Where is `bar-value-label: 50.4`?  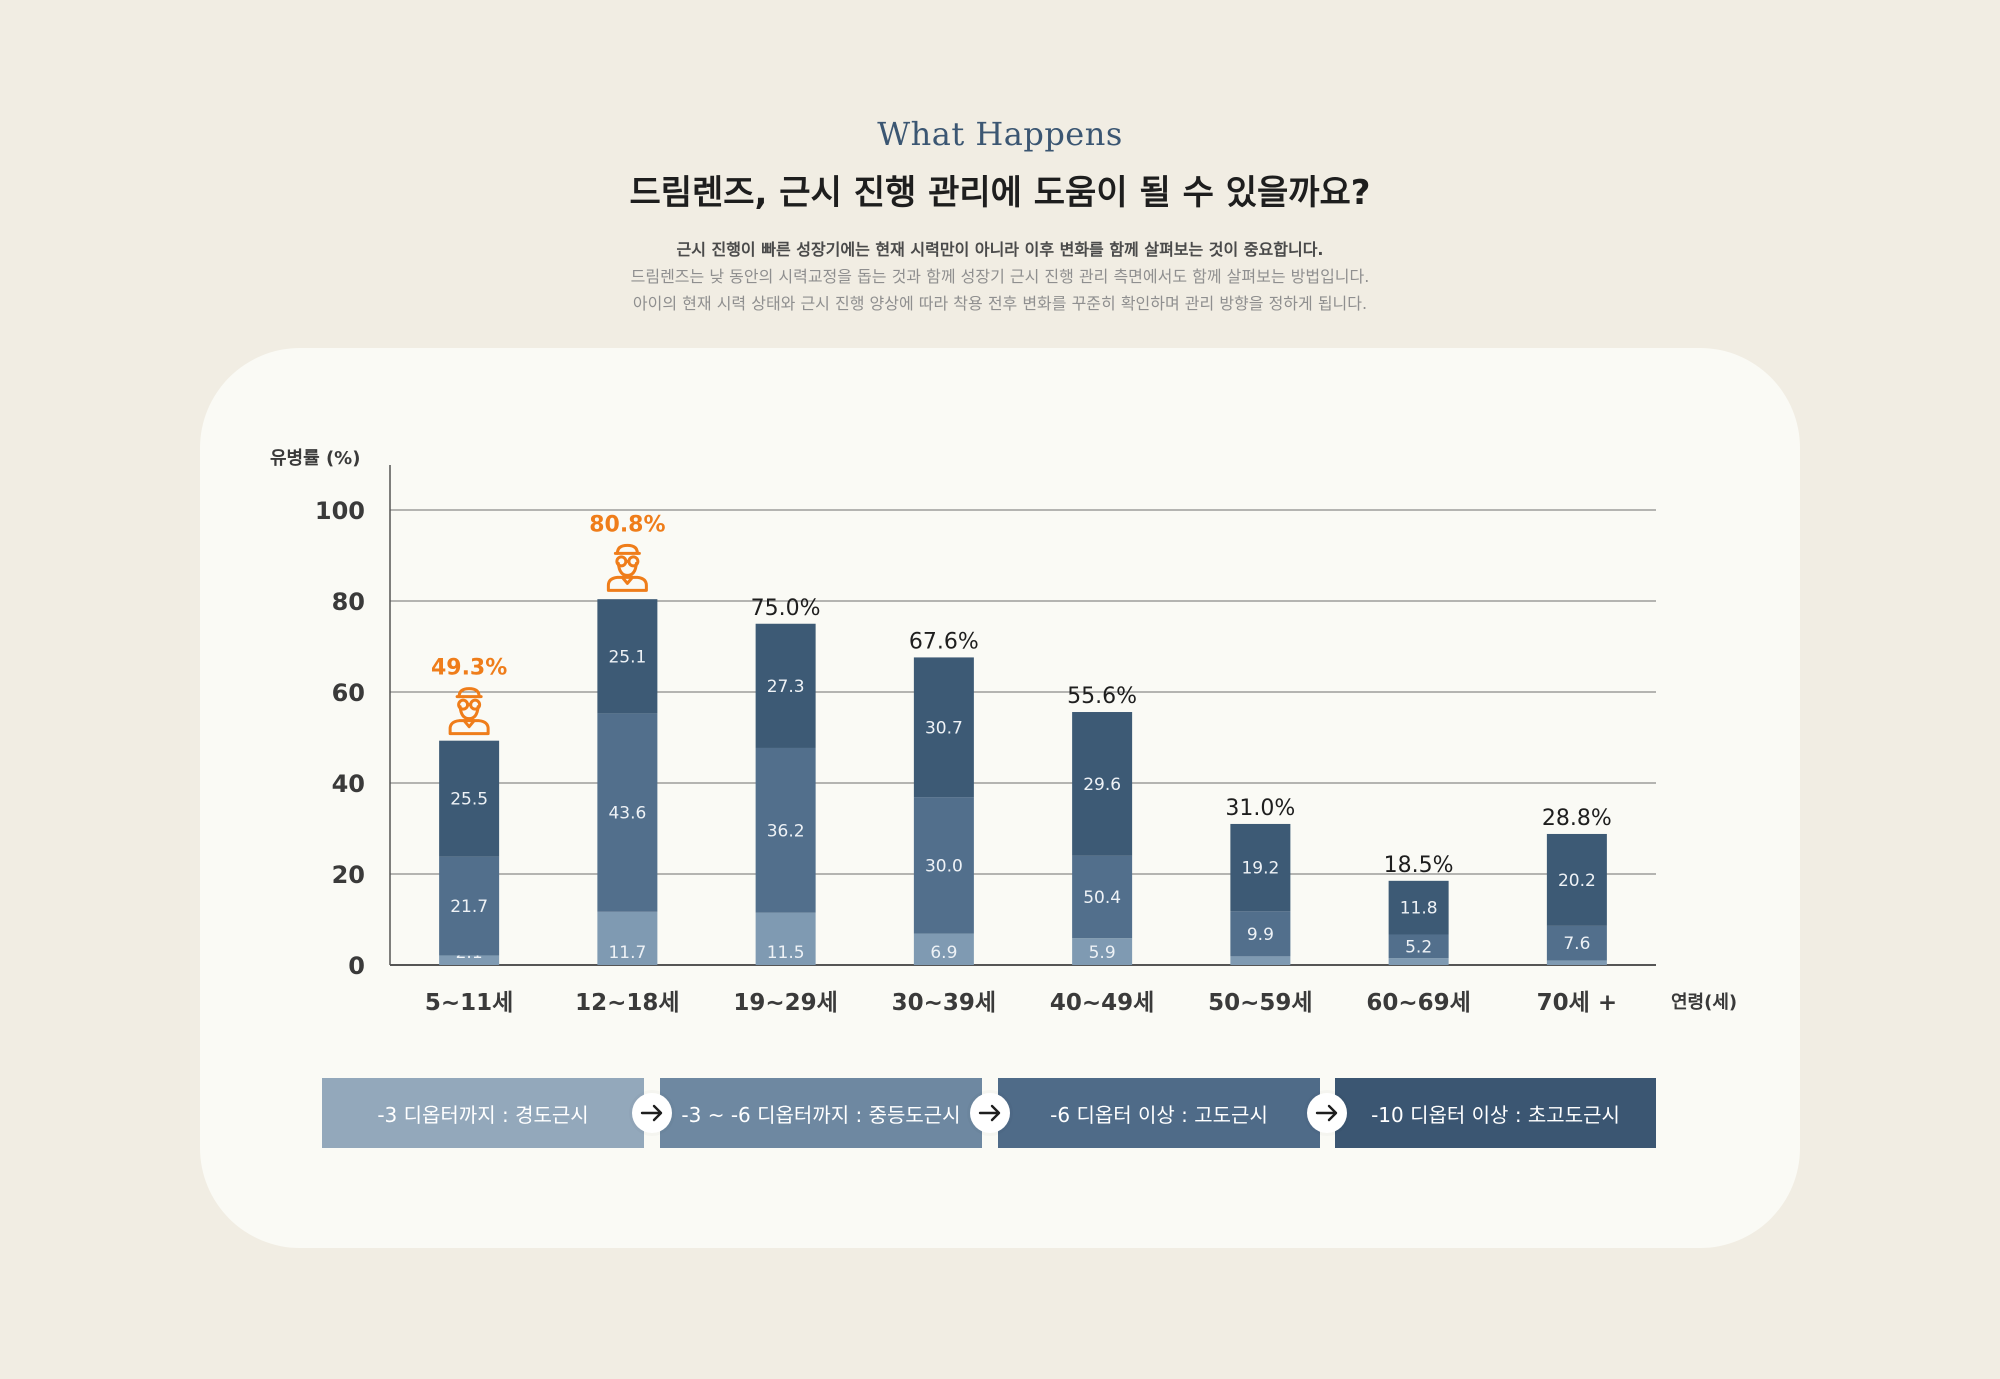
bar-value-label: 50.4 is located at coordinates (1102, 898).